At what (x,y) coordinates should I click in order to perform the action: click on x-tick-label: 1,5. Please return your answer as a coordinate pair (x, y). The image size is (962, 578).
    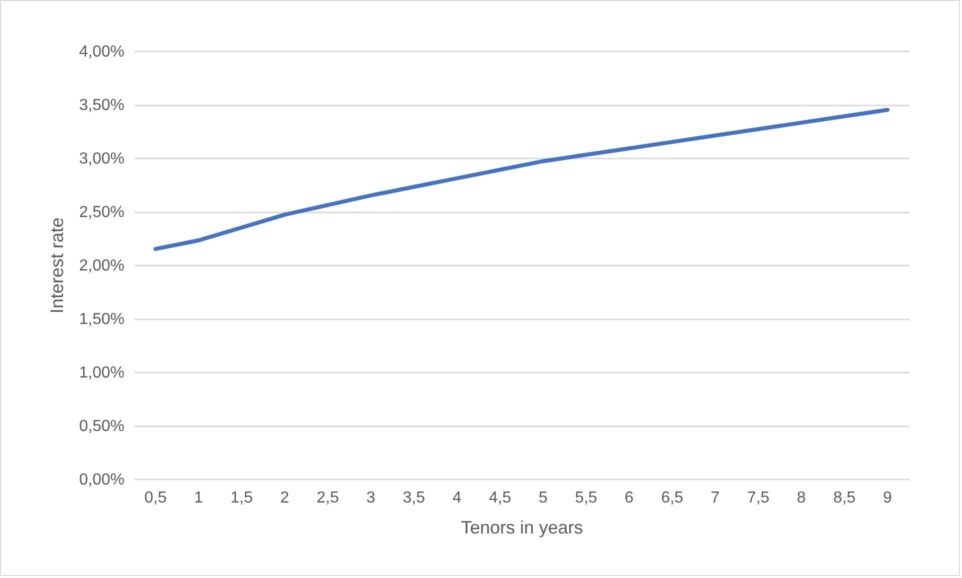
    Looking at the image, I should click on (241, 498).